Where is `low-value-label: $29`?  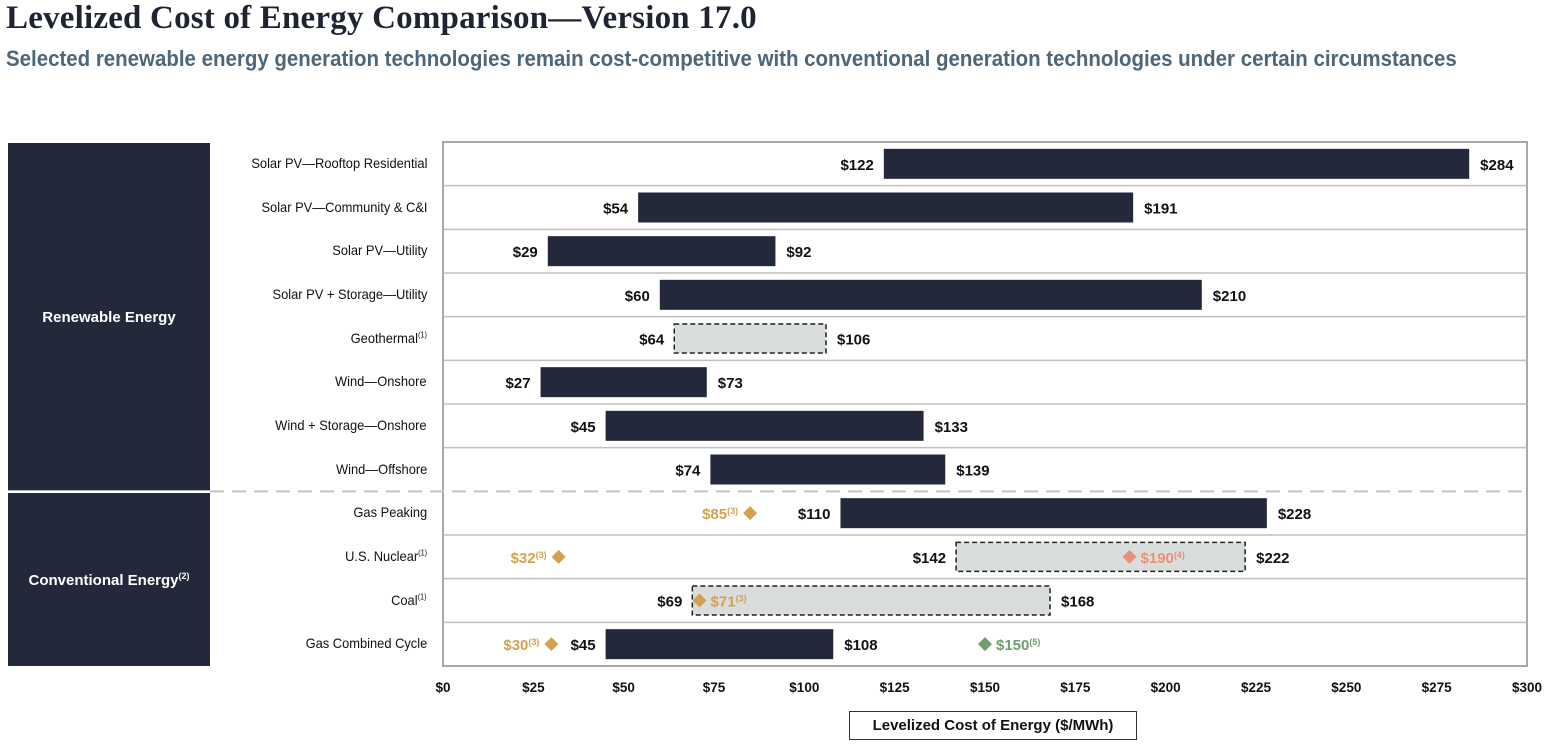
low-value-label: $29 is located at coordinates (525, 252).